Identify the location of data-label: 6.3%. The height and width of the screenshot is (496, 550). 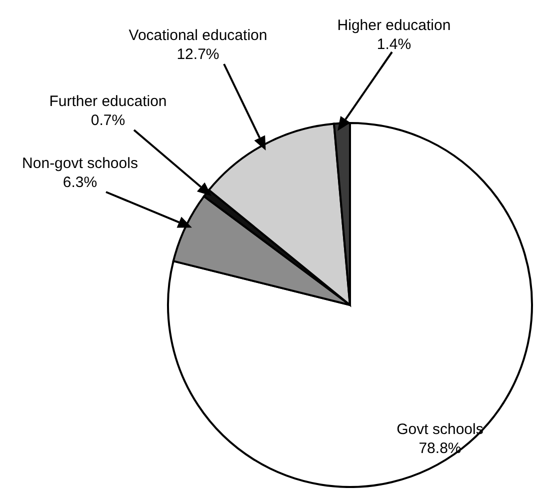
(80, 182).